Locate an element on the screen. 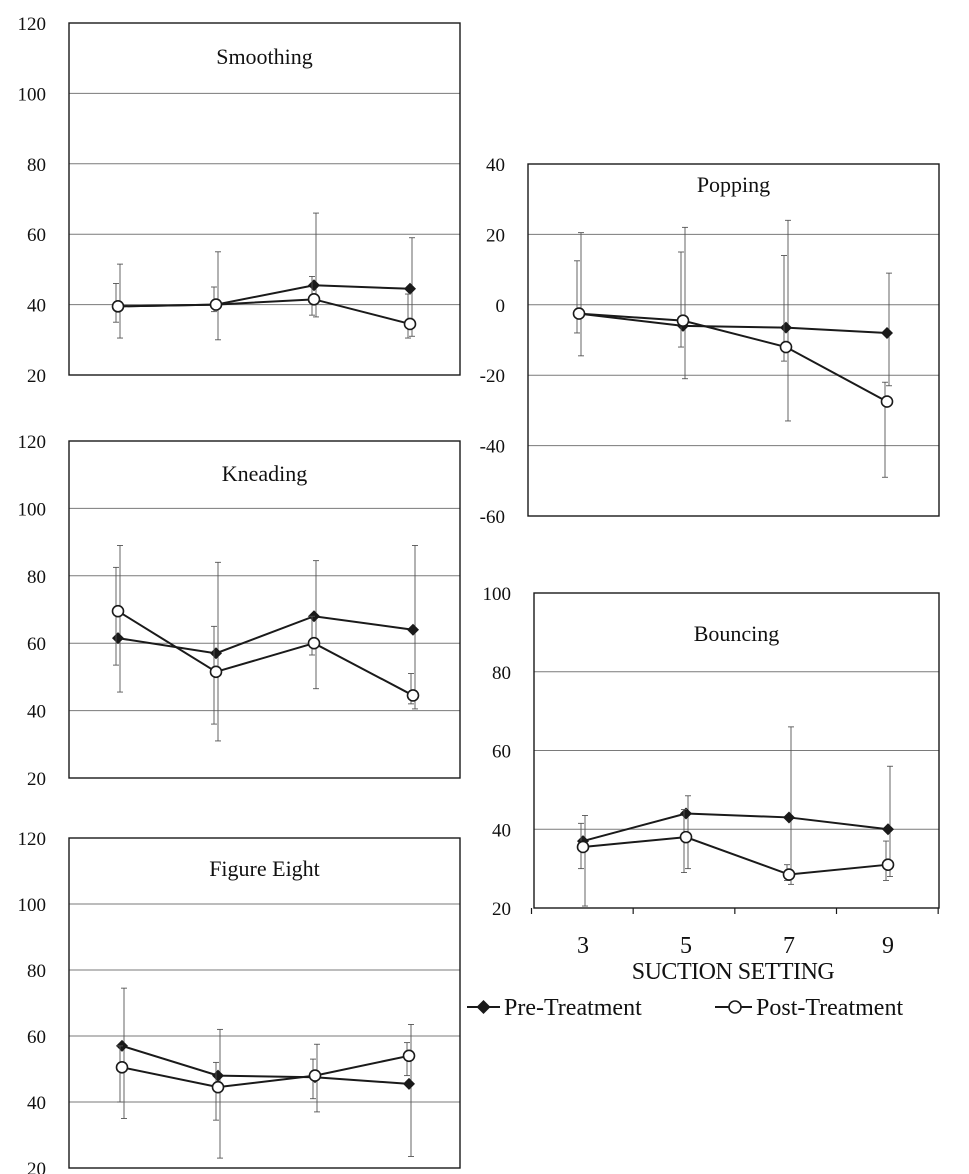 The height and width of the screenshot is (1174, 969). legend-label-post: Post-Treatment is located at coordinates (829, 1008).